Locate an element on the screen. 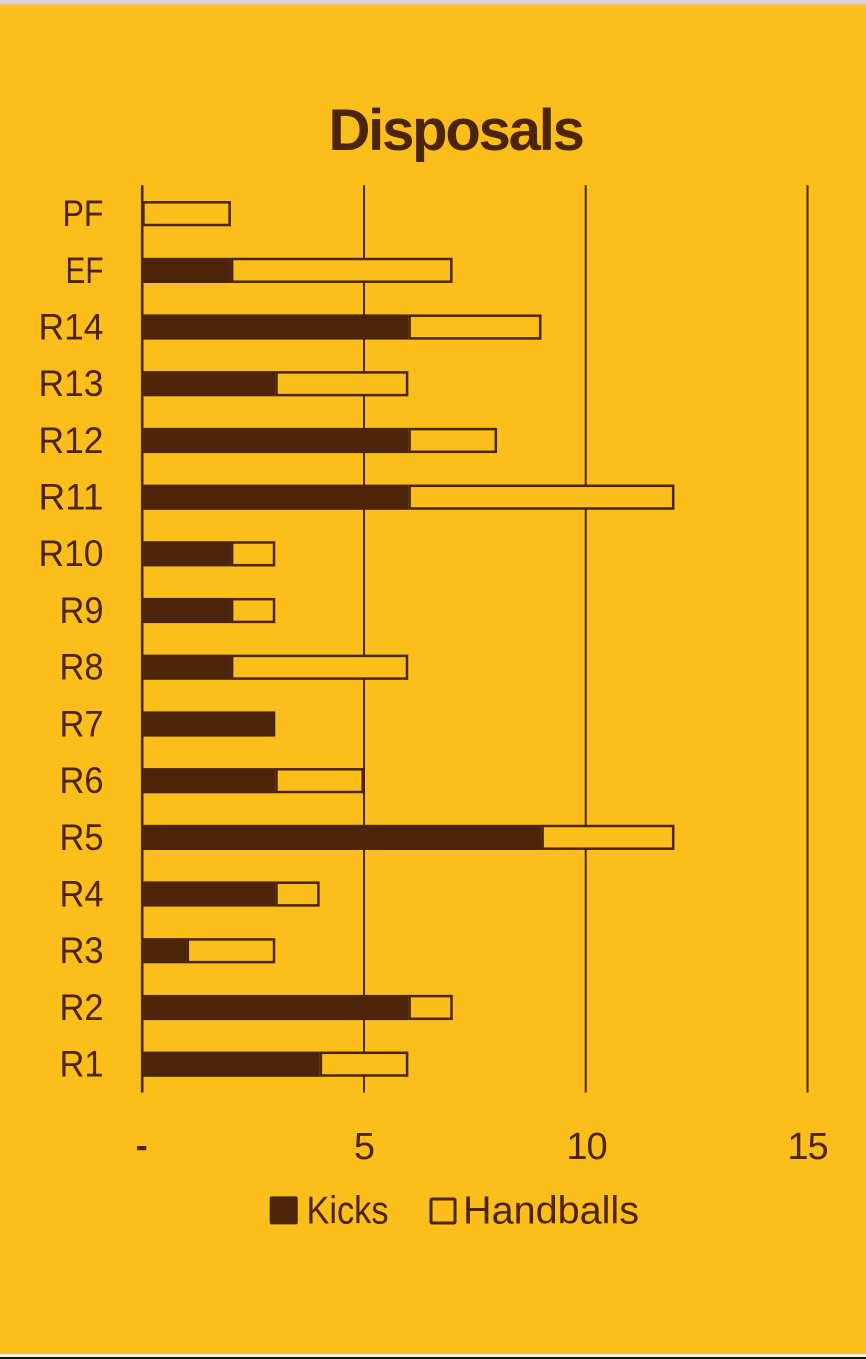  svg-text: R9 is located at coordinates (82, 610).